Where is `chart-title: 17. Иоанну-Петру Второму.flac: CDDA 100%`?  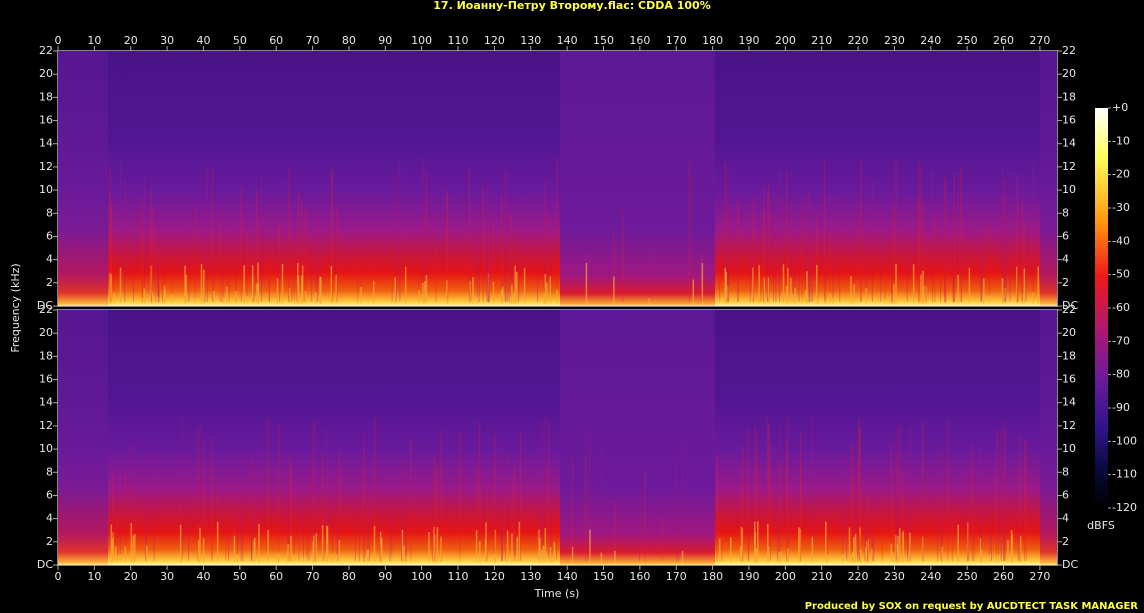 chart-title: 17. Иоанну-Петру Второму.flac: CDDA 100% is located at coordinates (571, 6).